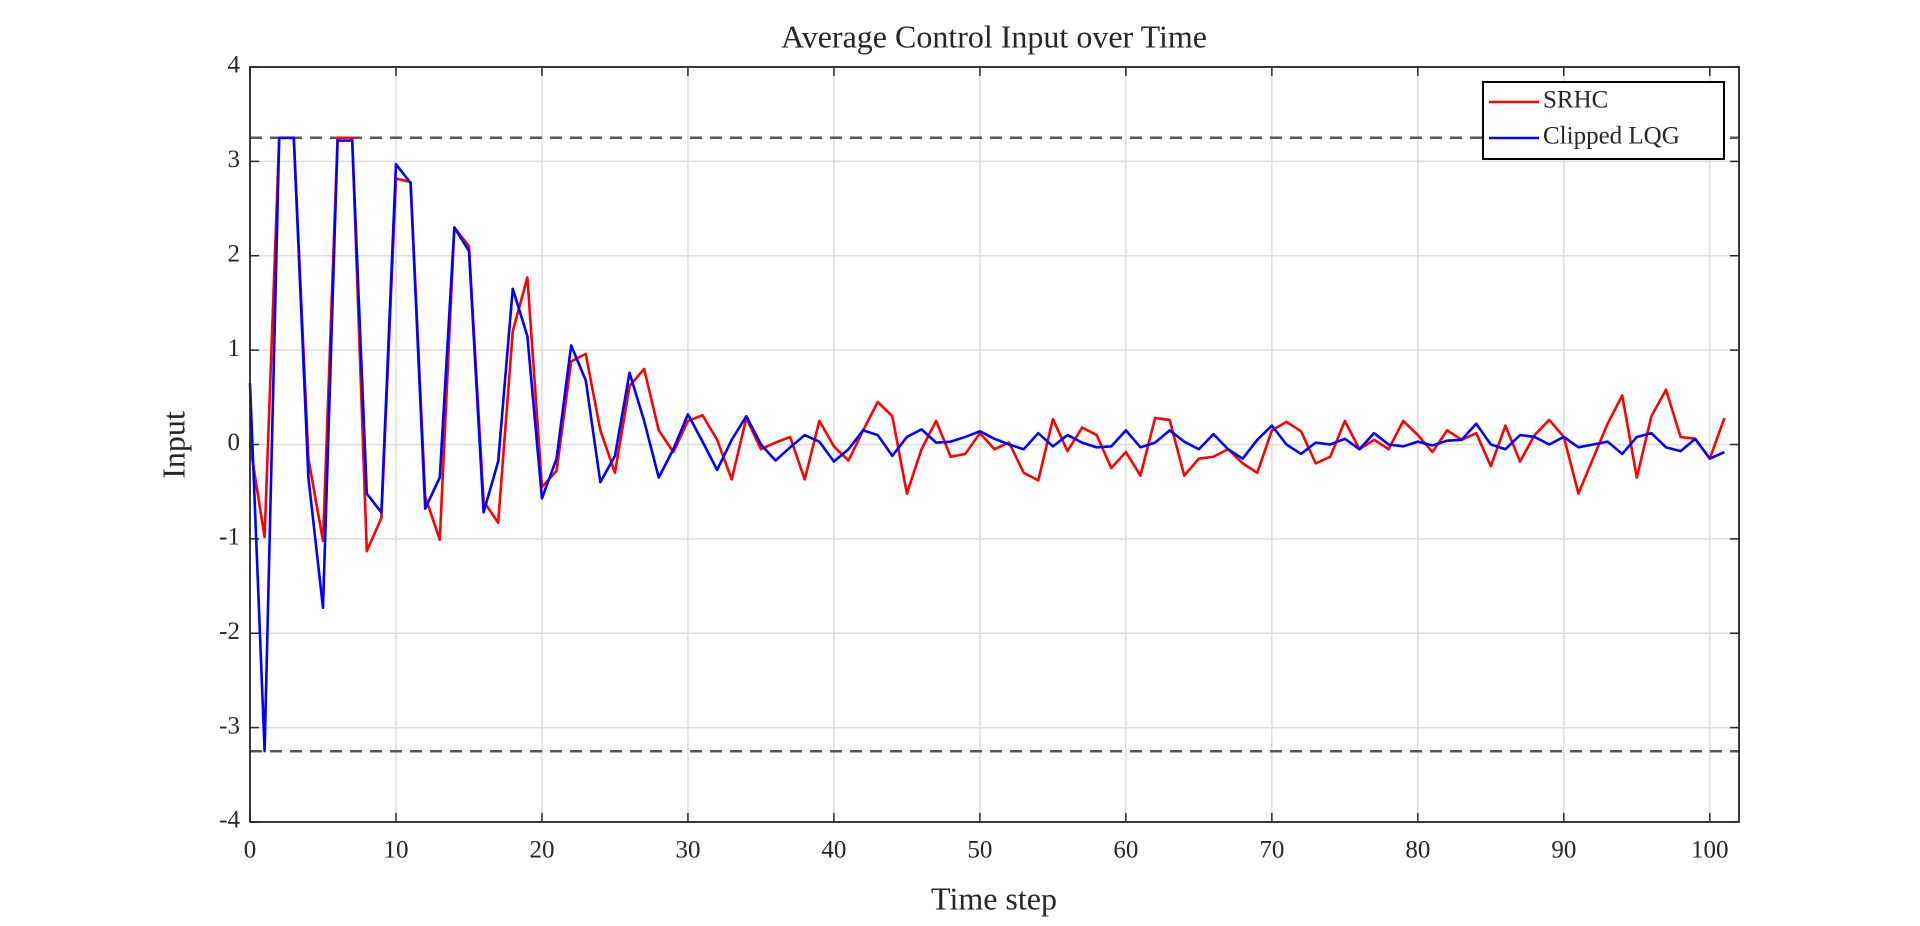  I want to click on x-tick-label: 90, so click(1563, 850).